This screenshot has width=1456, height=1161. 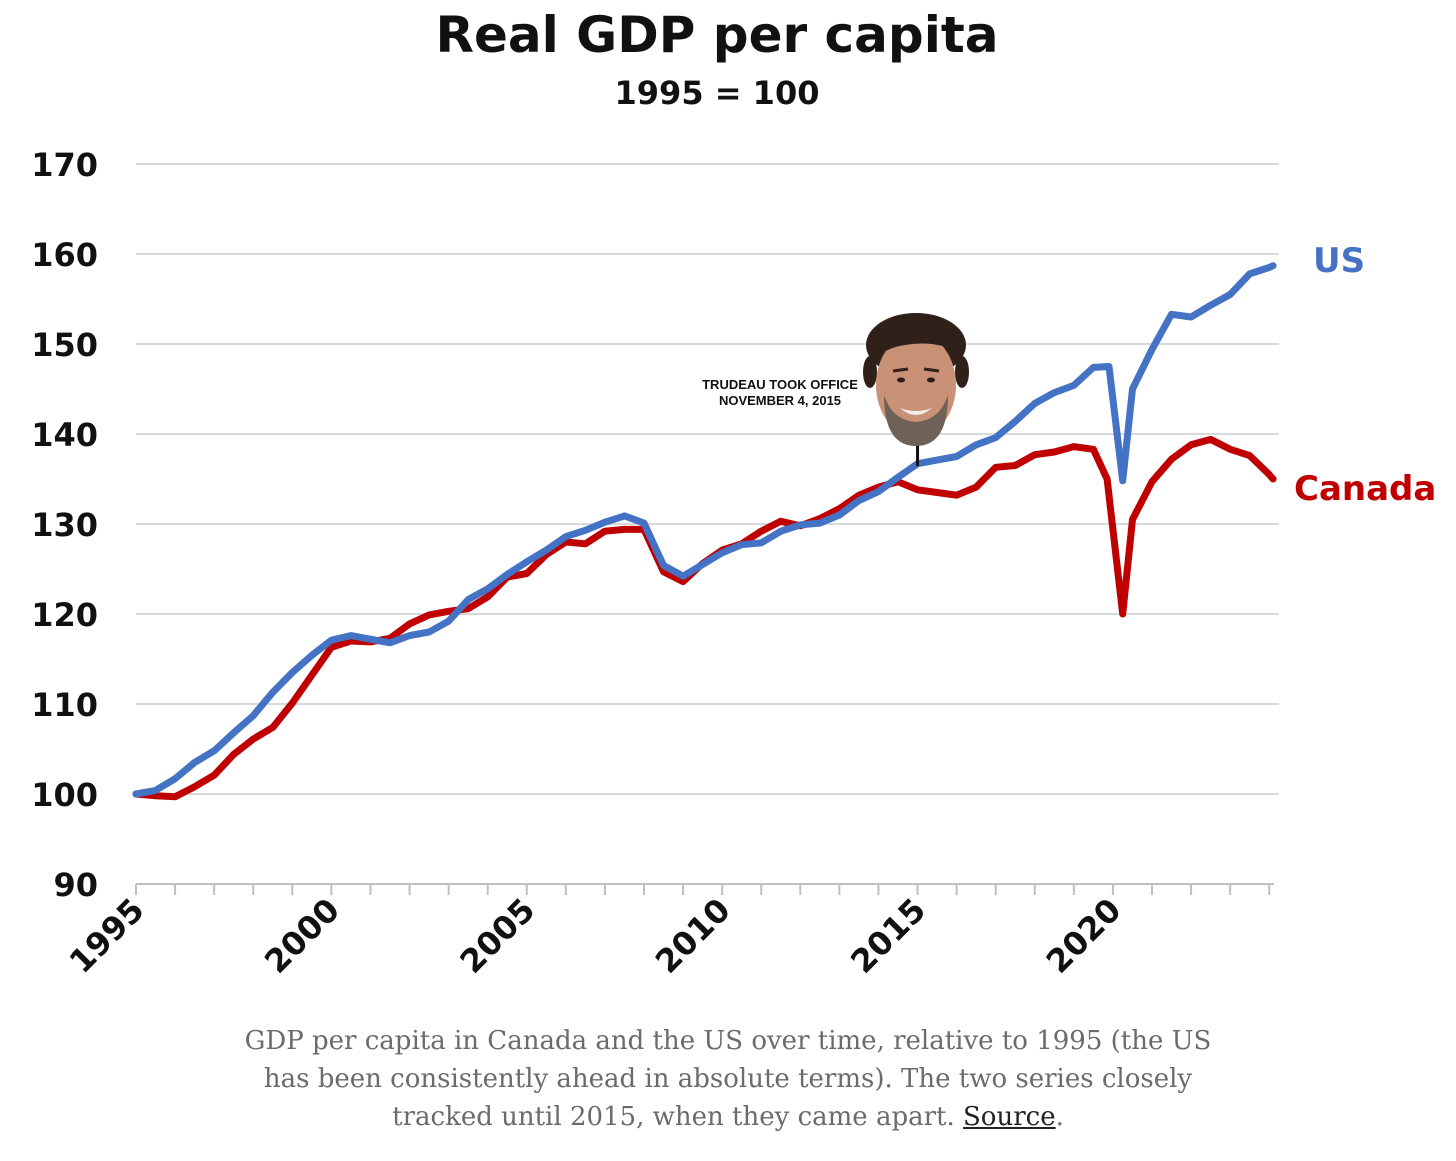 What do you see at coordinates (64, 345) in the screenshot?
I see `y-tick-label: 150` at bounding box center [64, 345].